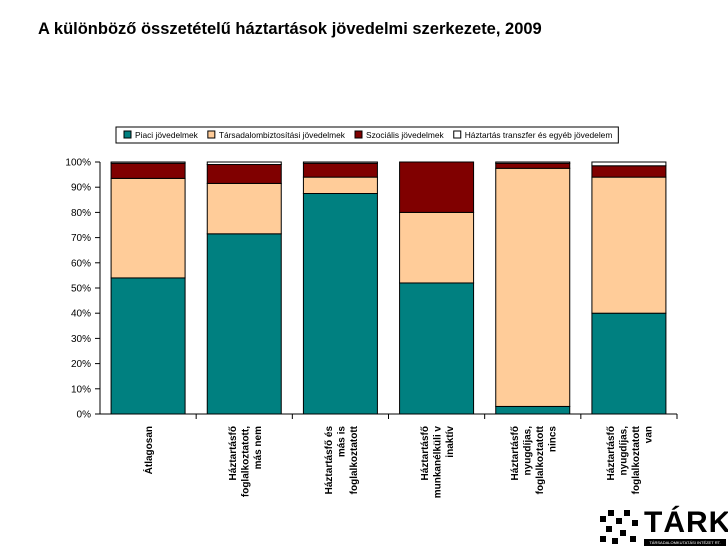  I want to click on y-tick-label: 20%, so click(81, 364).